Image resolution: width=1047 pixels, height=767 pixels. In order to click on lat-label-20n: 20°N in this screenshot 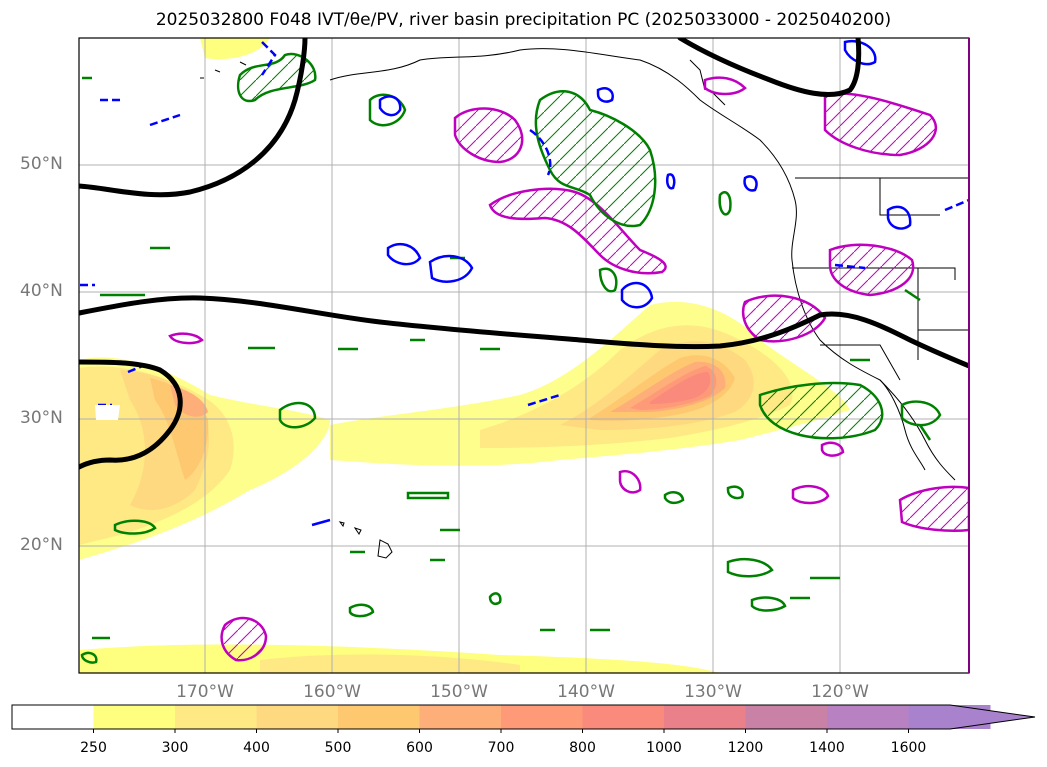, I will do `click(41, 545)`.